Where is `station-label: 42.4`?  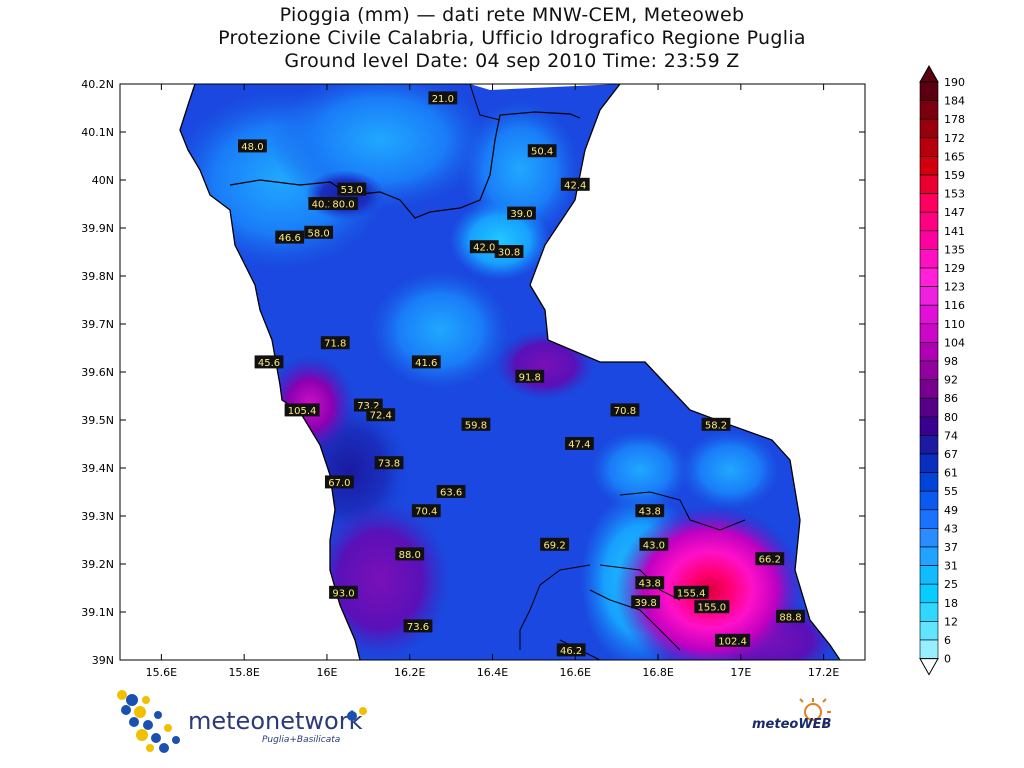
station-label: 42.4 is located at coordinates (575, 184).